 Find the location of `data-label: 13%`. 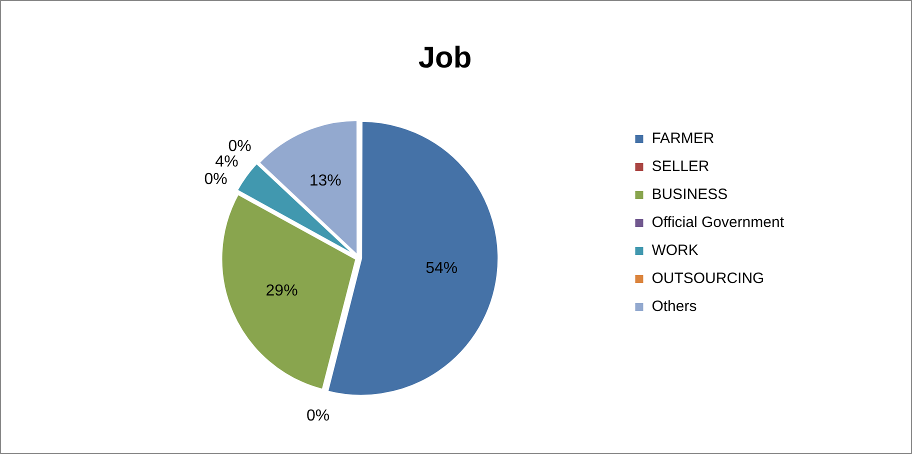

data-label: 13% is located at coordinates (325, 181).